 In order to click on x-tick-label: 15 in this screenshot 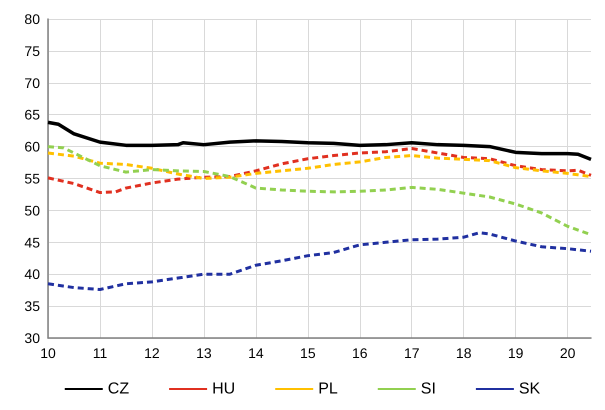, I will do `click(308, 353)`.